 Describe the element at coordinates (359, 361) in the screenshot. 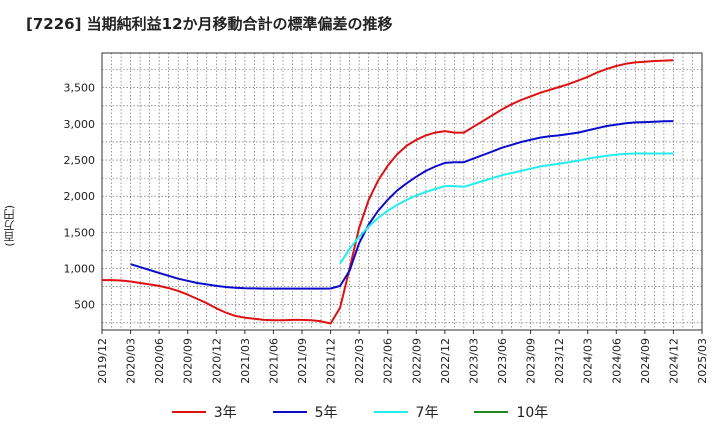

I see `x-tick-label: 2022/03` at that location.